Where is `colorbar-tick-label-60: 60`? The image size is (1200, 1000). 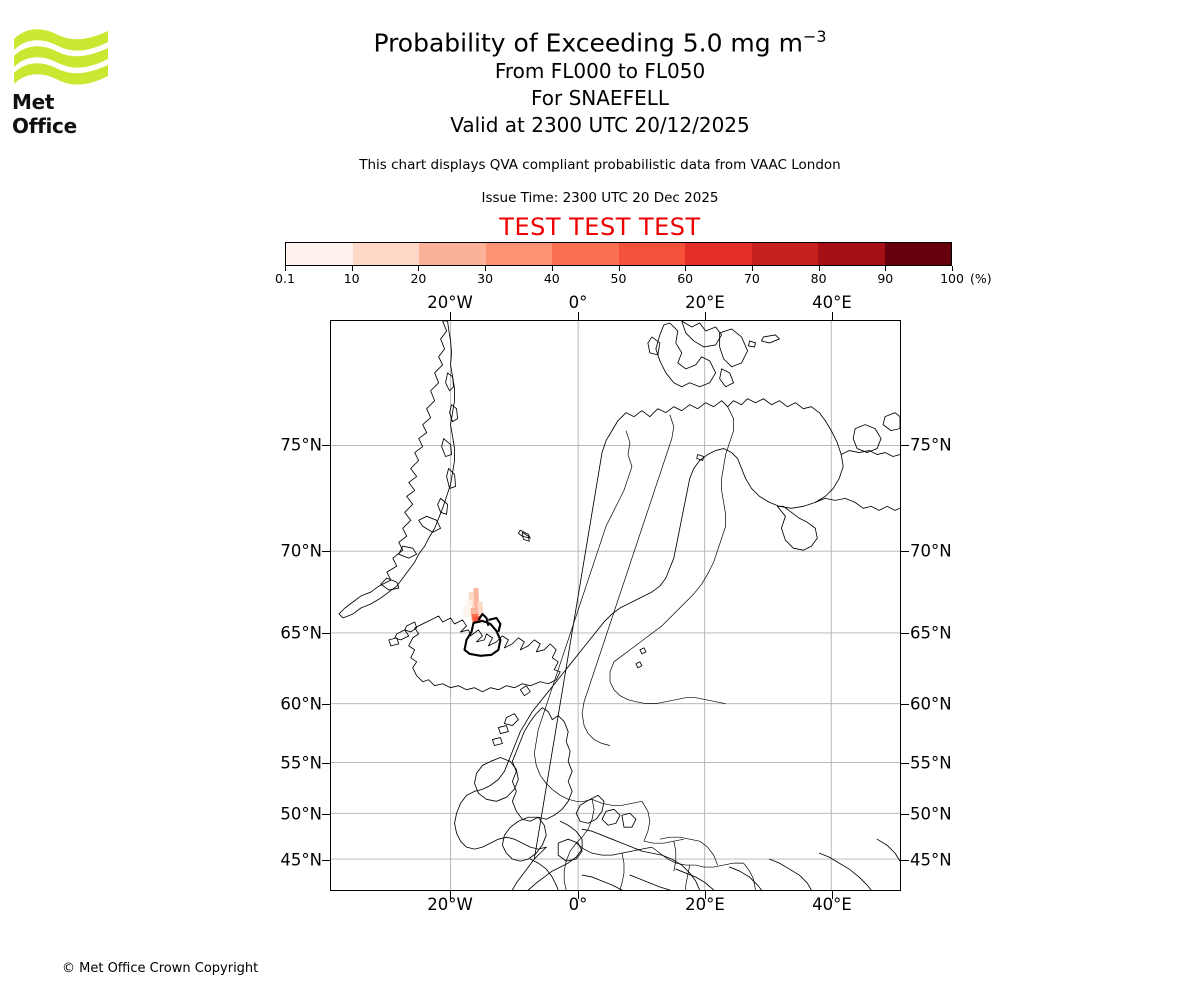 colorbar-tick-label-60: 60 is located at coordinates (685, 278).